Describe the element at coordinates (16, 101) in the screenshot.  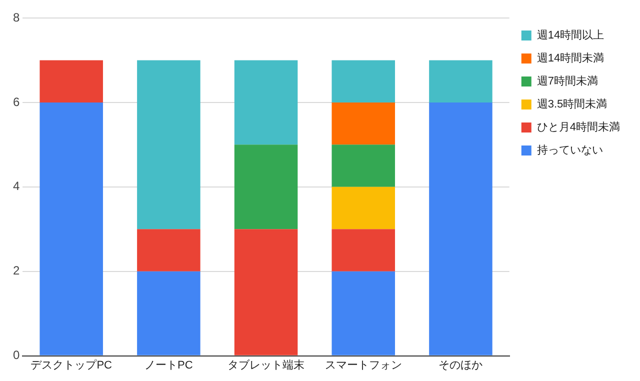
I see `y-tick-label: 6` at that location.